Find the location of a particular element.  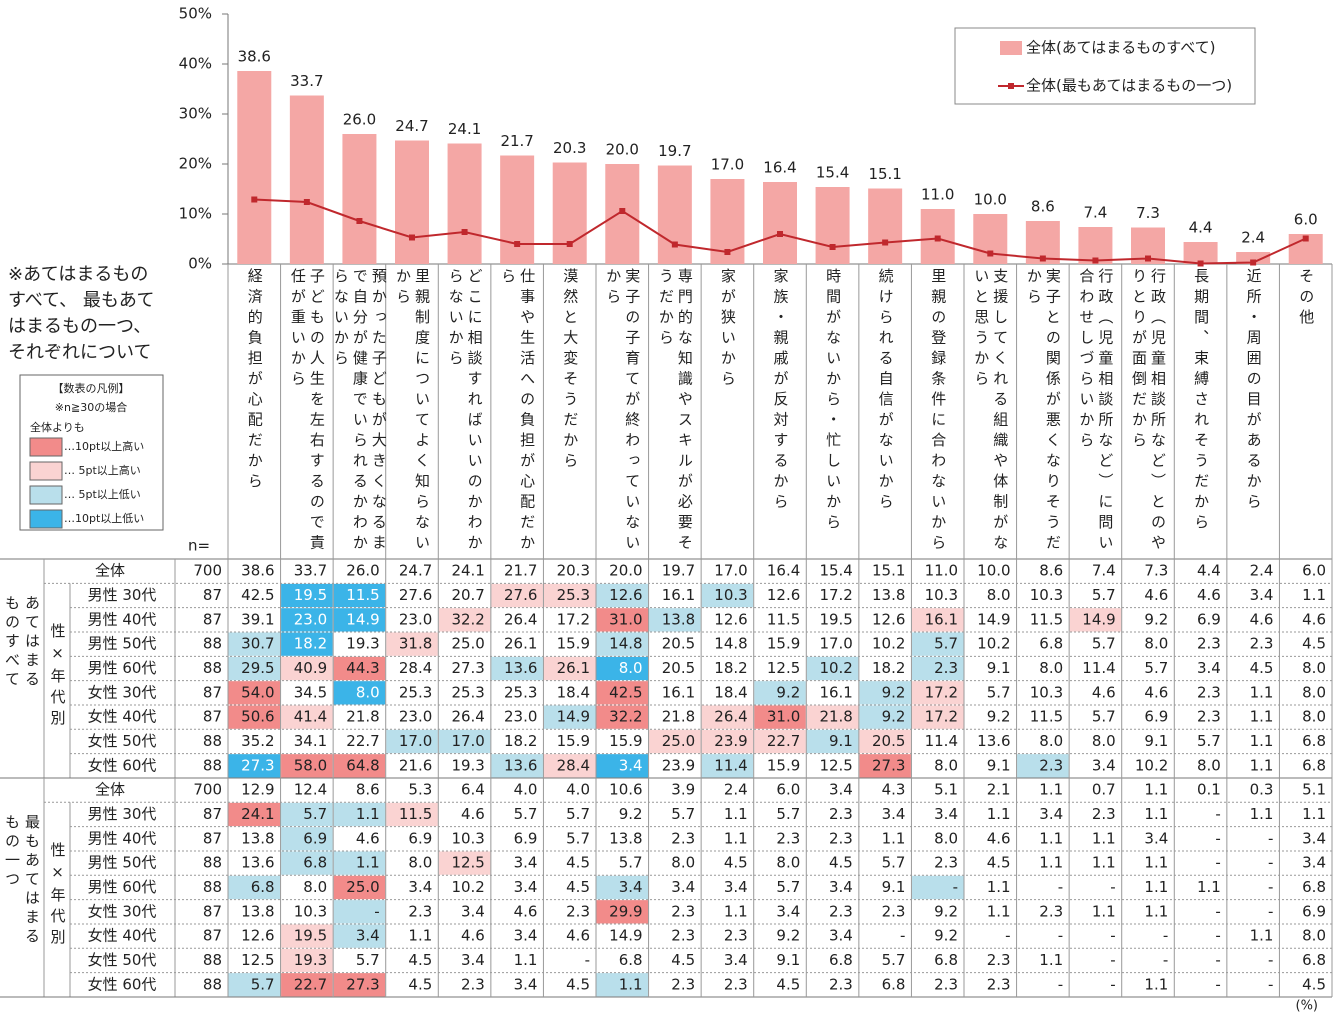

y-tick-label: 50% is located at coordinates (195, 14).